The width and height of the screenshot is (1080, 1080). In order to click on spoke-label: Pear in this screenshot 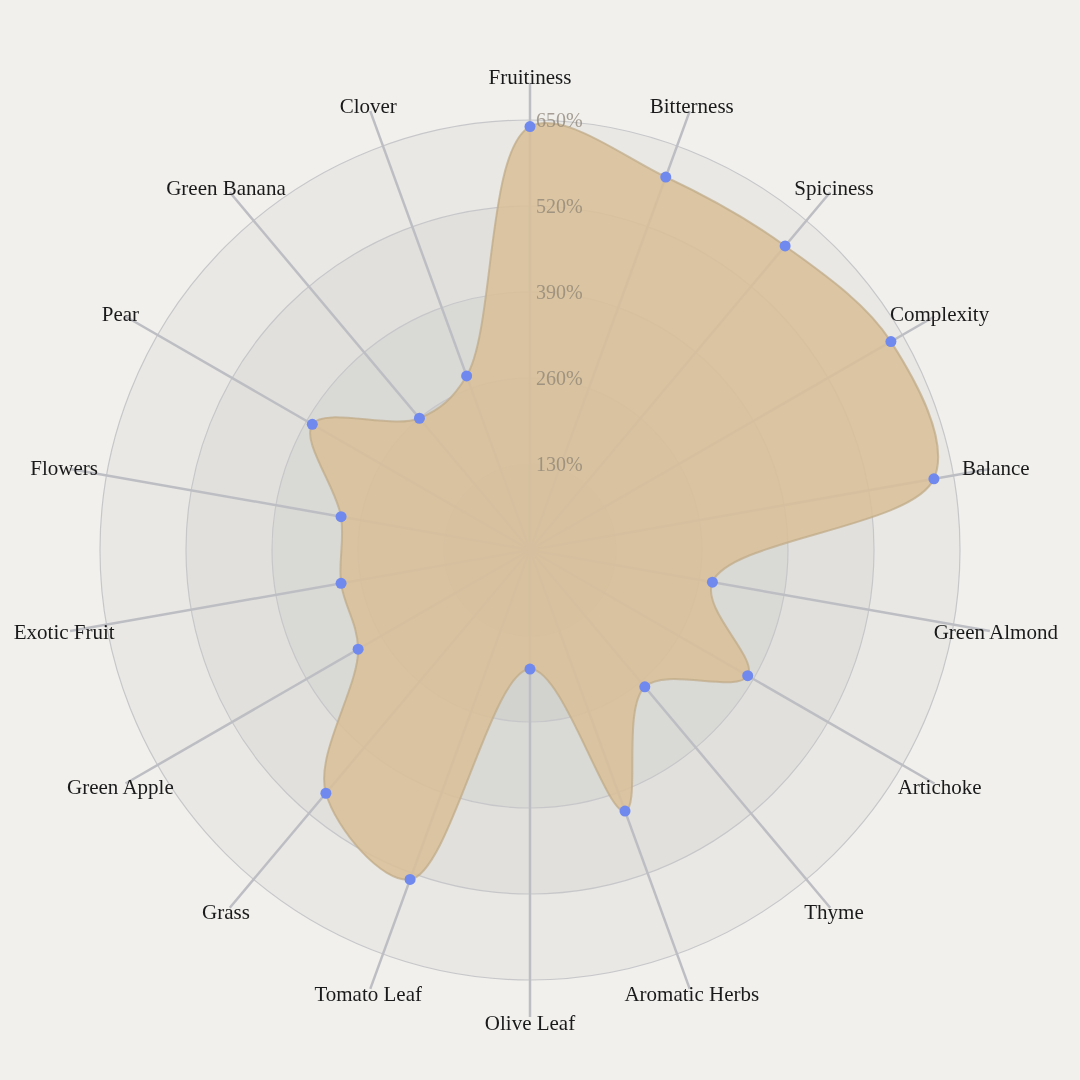, I will do `click(120, 313)`.